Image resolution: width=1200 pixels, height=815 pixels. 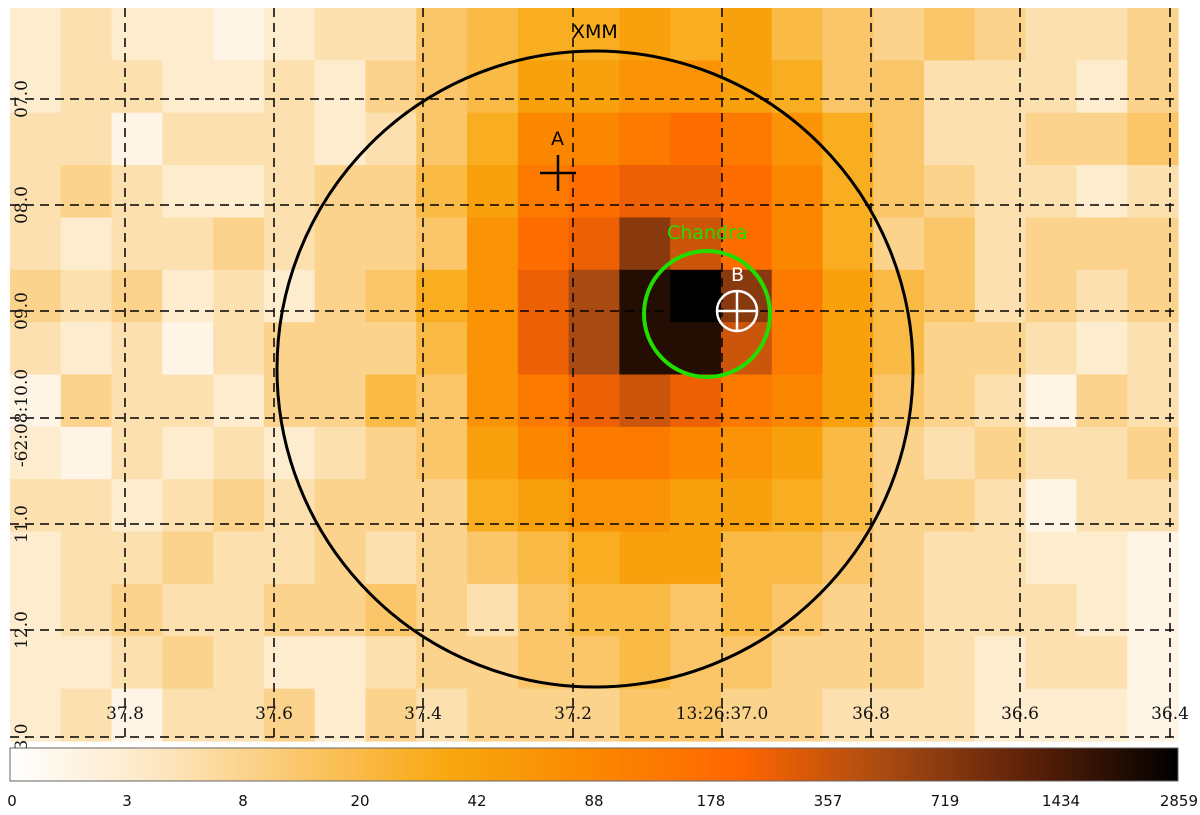 What do you see at coordinates (476, 801) in the screenshot?
I see `colorbar-tick-label: 42` at bounding box center [476, 801].